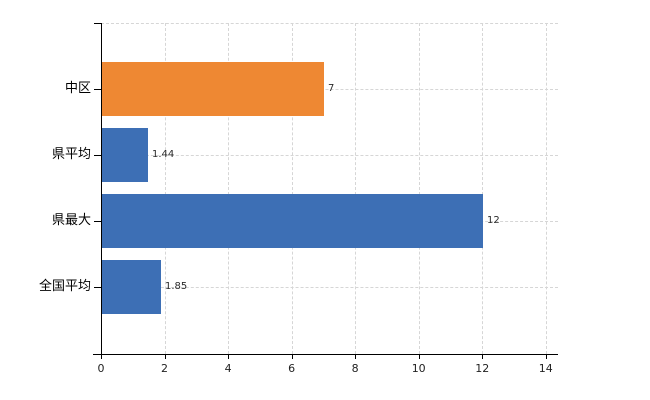 This screenshot has height=400, width=650. I want to click on y-axis-top-tick, so click(97, 23).